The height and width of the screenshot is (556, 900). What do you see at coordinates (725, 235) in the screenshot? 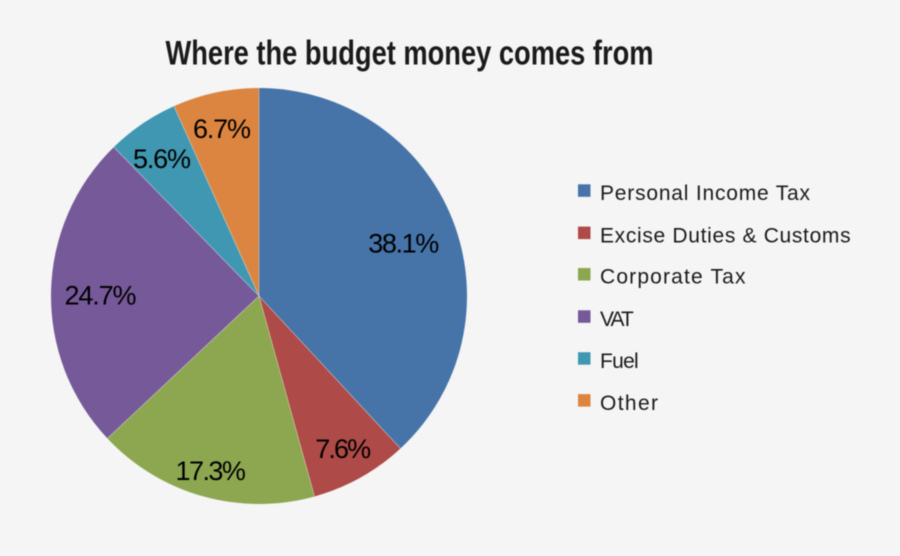
I see `svg-text: Excise Duties & Customs` at bounding box center [725, 235].